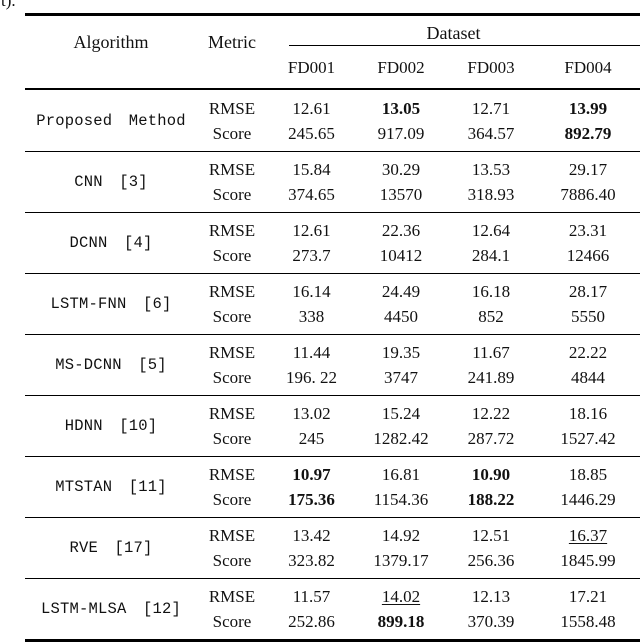  I want to click on value-cell: 16.14 338, so click(311, 304).